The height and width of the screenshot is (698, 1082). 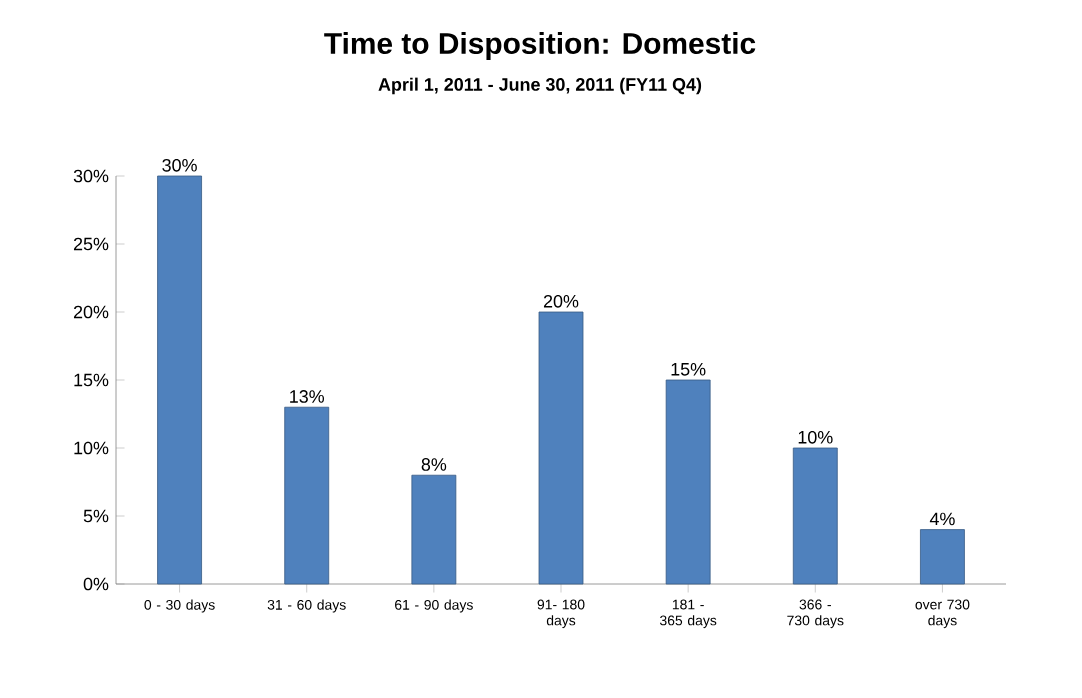 I want to click on data-label: 13%, so click(x=307, y=396).